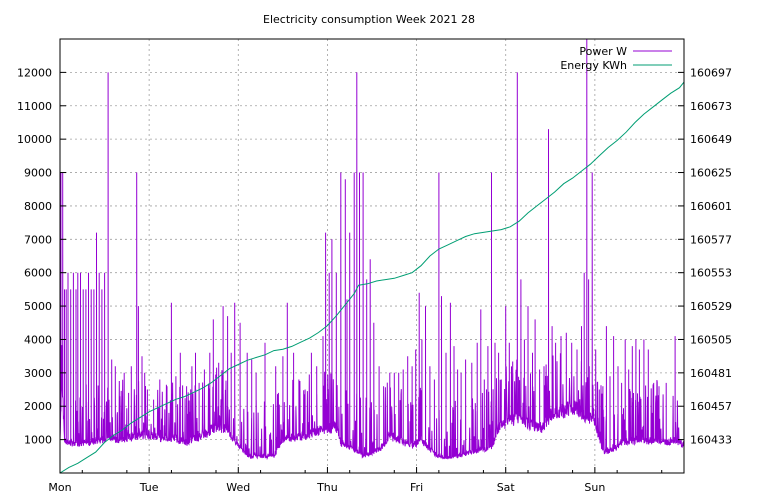 This screenshot has height=500, width=768. I want to click on x-tick-label: Thu, so click(327, 487).